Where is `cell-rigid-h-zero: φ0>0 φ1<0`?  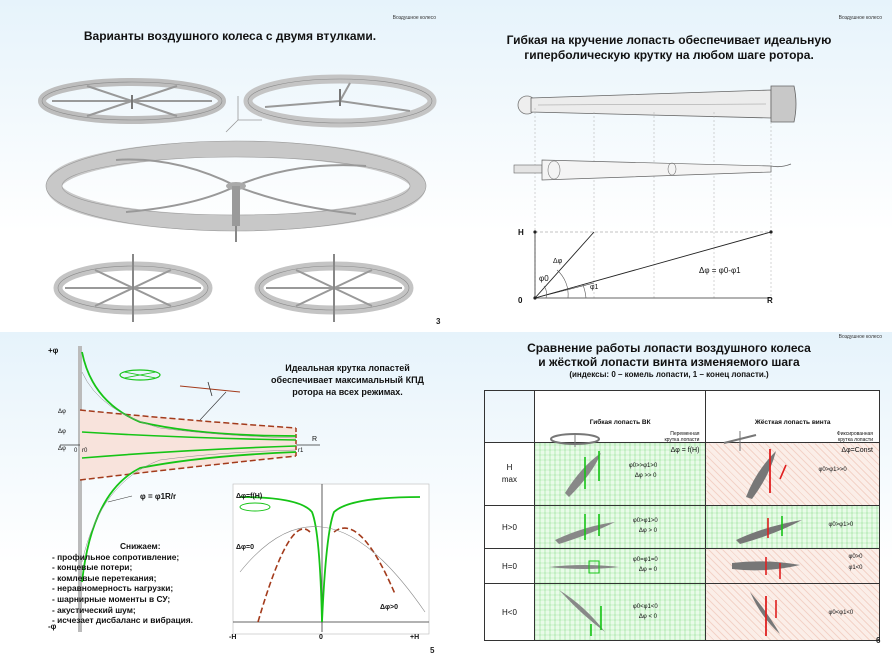
cell-rigid-h-zero: φ0>0 φ1<0 is located at coordinates (792, 566).